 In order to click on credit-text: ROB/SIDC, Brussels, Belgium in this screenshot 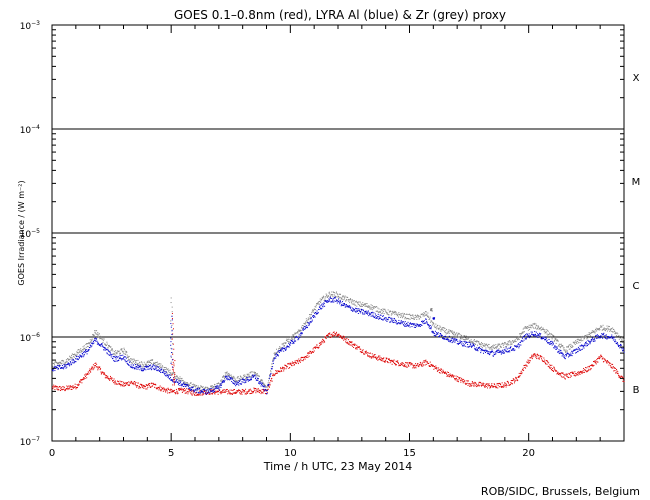, I will do `click(560, 491)`.